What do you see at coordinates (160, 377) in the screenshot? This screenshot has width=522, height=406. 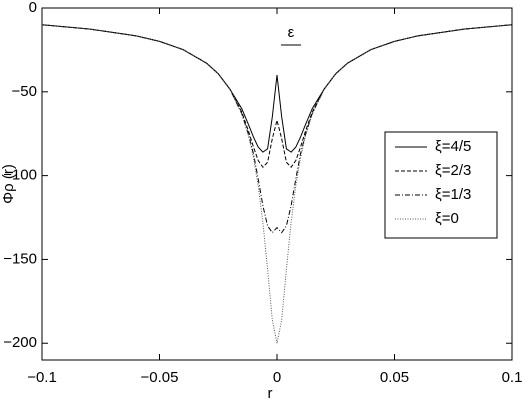 I see `x-tick-label: −0.05` at bounding box center [160, 377].